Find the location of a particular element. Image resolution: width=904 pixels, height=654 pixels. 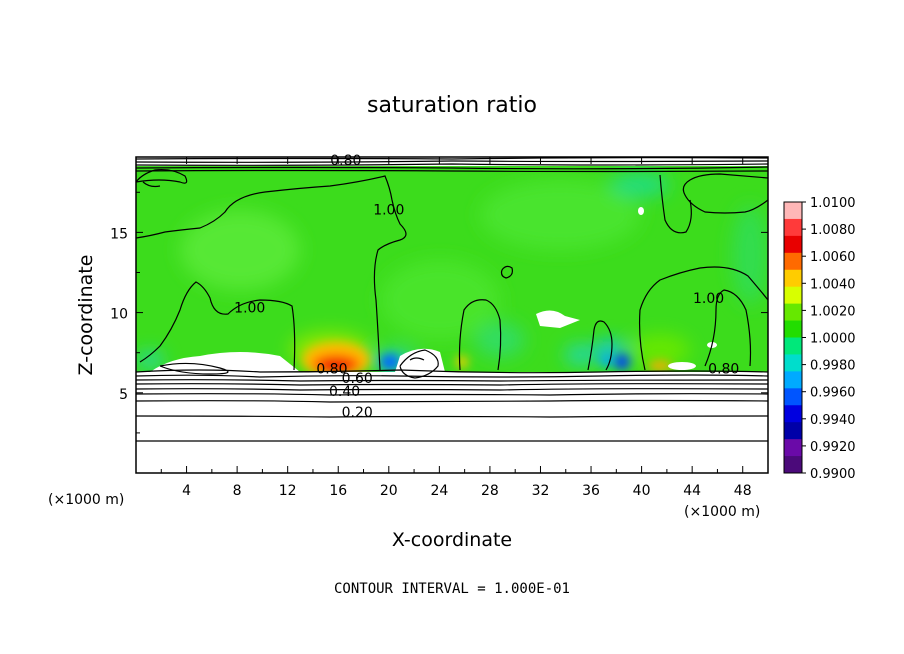

contour-interval-note: CONTOUR INTERVAL = 1.000E-01 is located at coordinates (452, 589).